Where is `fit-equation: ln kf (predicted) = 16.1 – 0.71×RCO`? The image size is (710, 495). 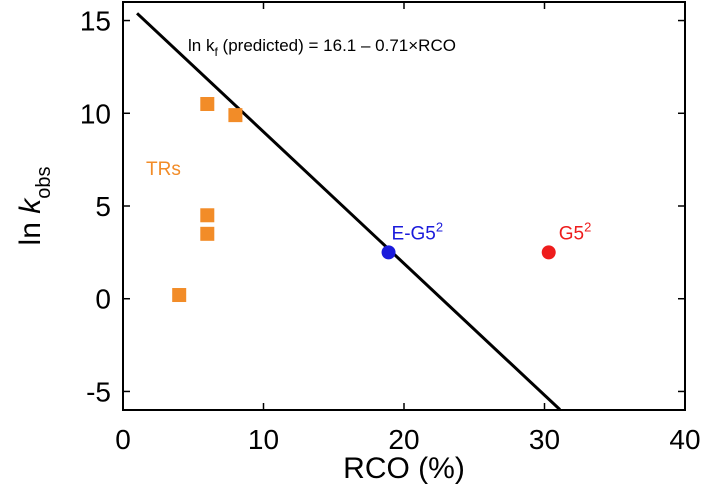
fit-equation: ln kf (predicted) = 16.1 – 0.71×RCO is located at coordinates (322, 47).